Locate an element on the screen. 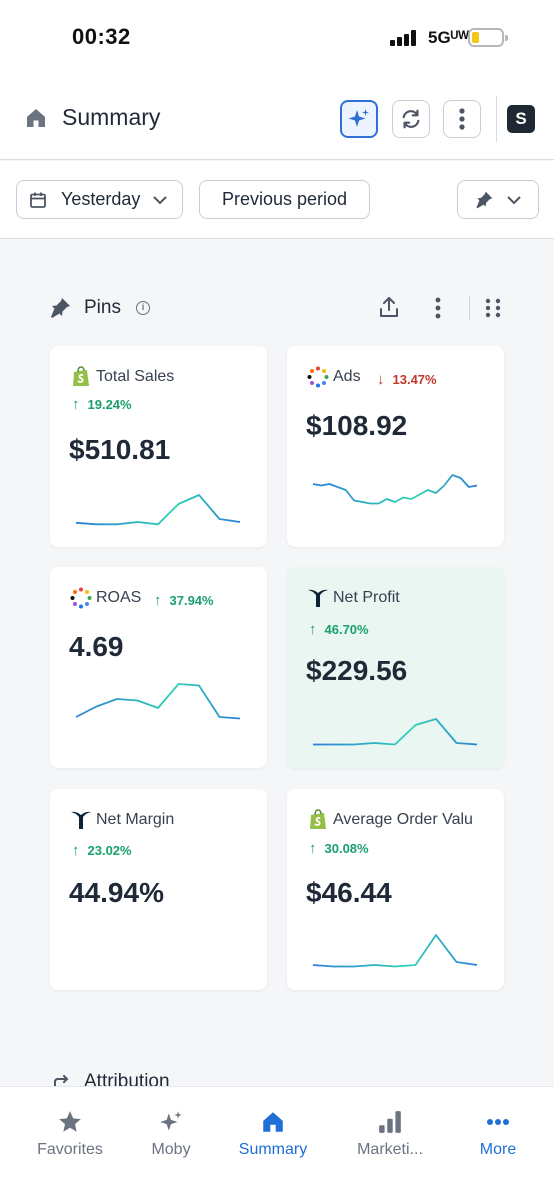 The image size is (554, 1200). calendar-icon is located at coordinates (38, 200).